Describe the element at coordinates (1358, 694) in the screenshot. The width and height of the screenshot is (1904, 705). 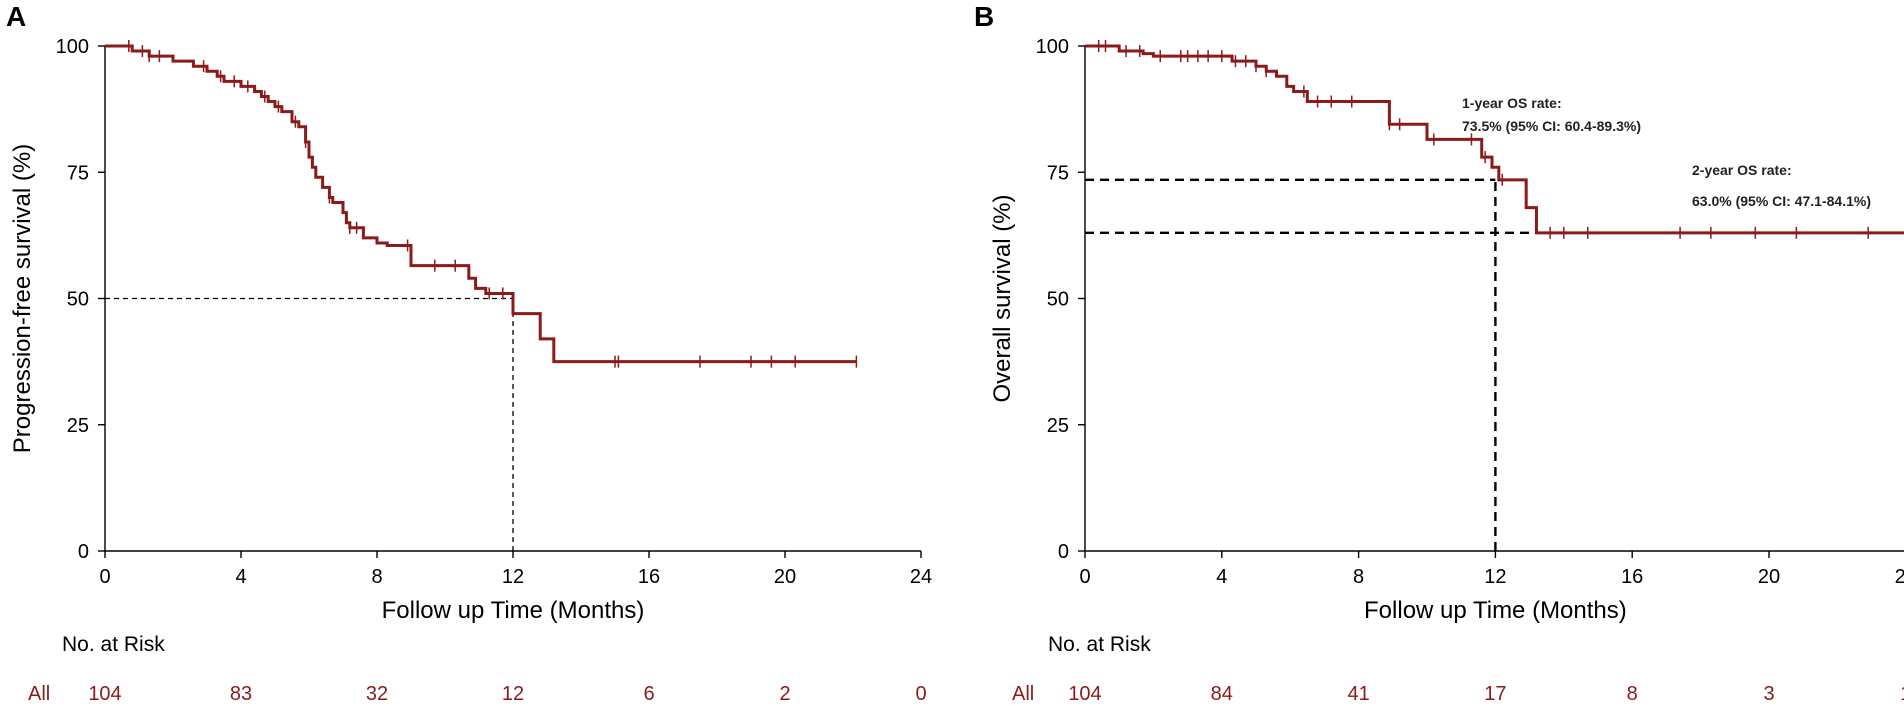
I see `risk-count: 41` at that location.